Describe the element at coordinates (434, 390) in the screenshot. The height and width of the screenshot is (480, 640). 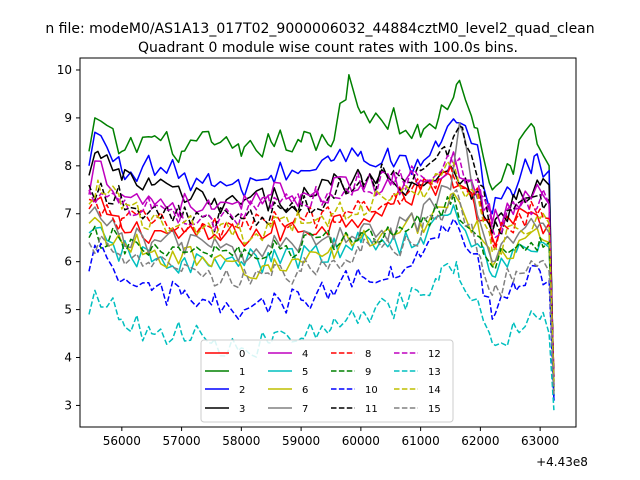
I see `legend-label: 14` at that location.